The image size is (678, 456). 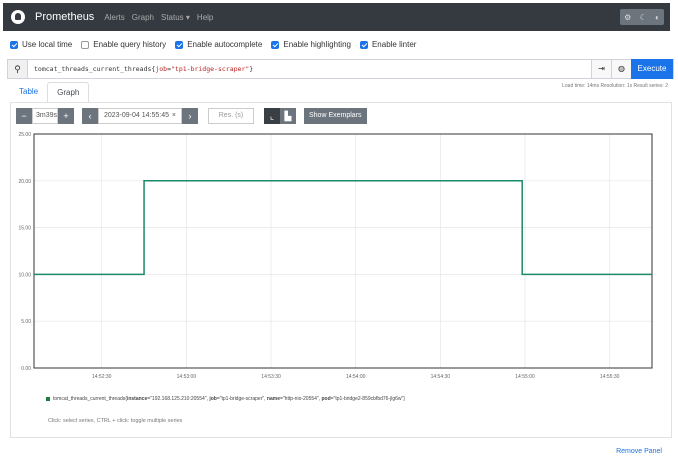 I want to click on option-label: Use local time, so click(x=47, y=44).